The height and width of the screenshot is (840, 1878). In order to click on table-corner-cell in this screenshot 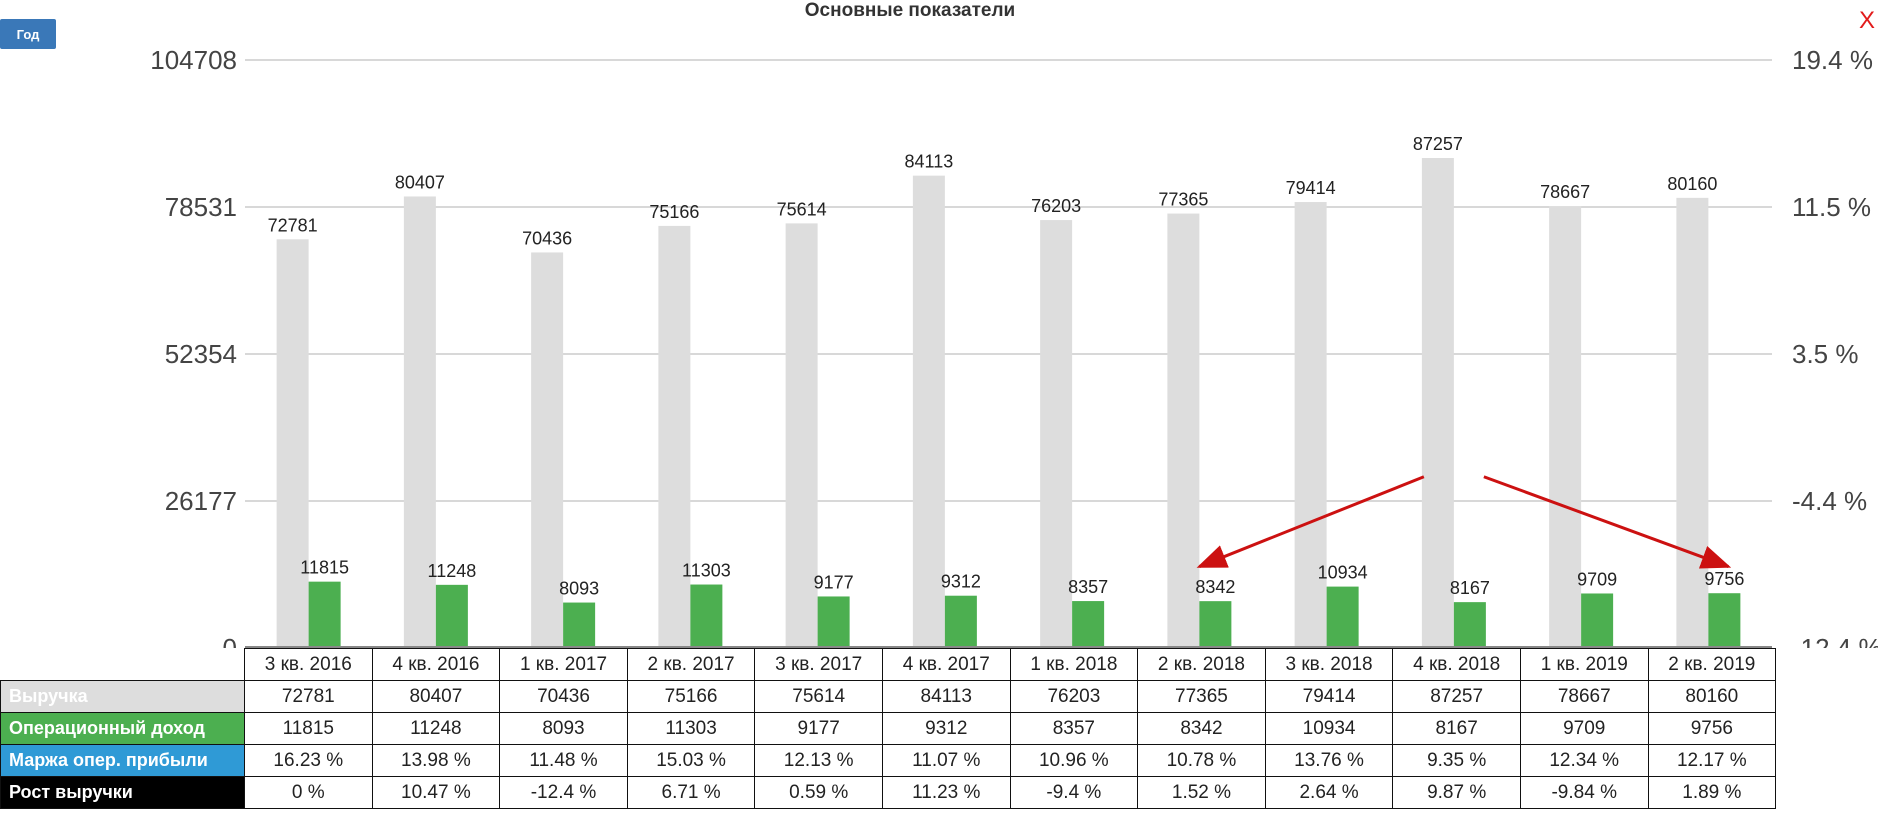, I will do `click(123, 665)`.